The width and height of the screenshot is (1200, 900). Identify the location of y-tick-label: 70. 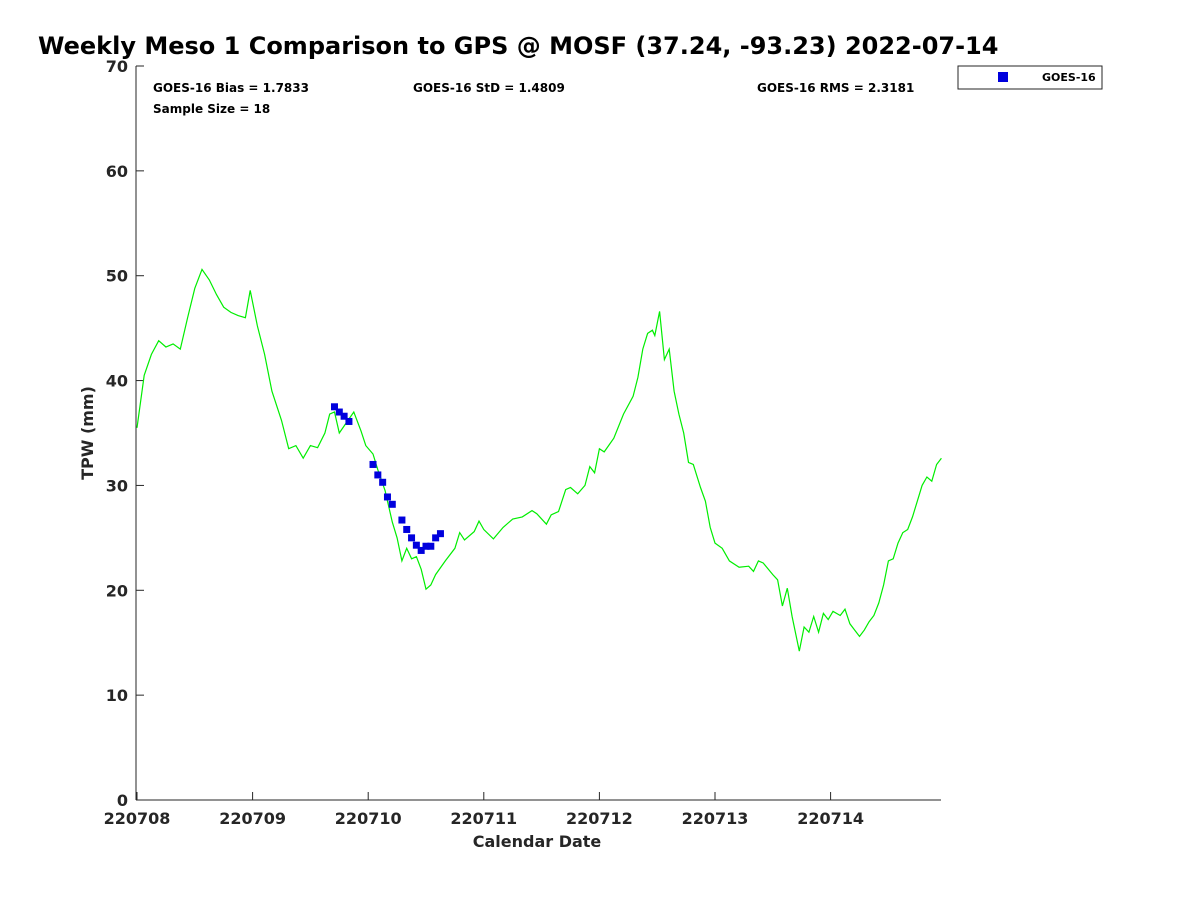
(117, 66).